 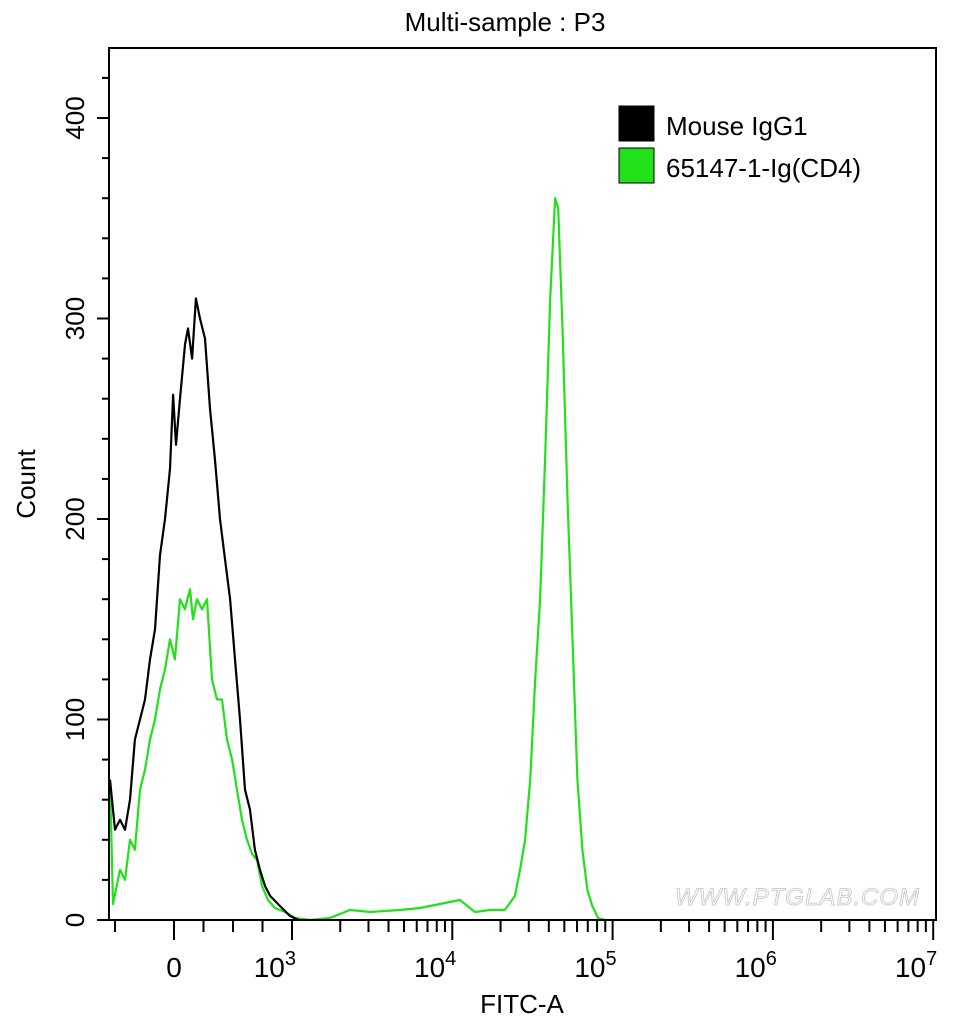 What do you see at coordinates (75, 318) in the screenshot?
I see `y-tick-label: 300` at bounding box center [75, 318].